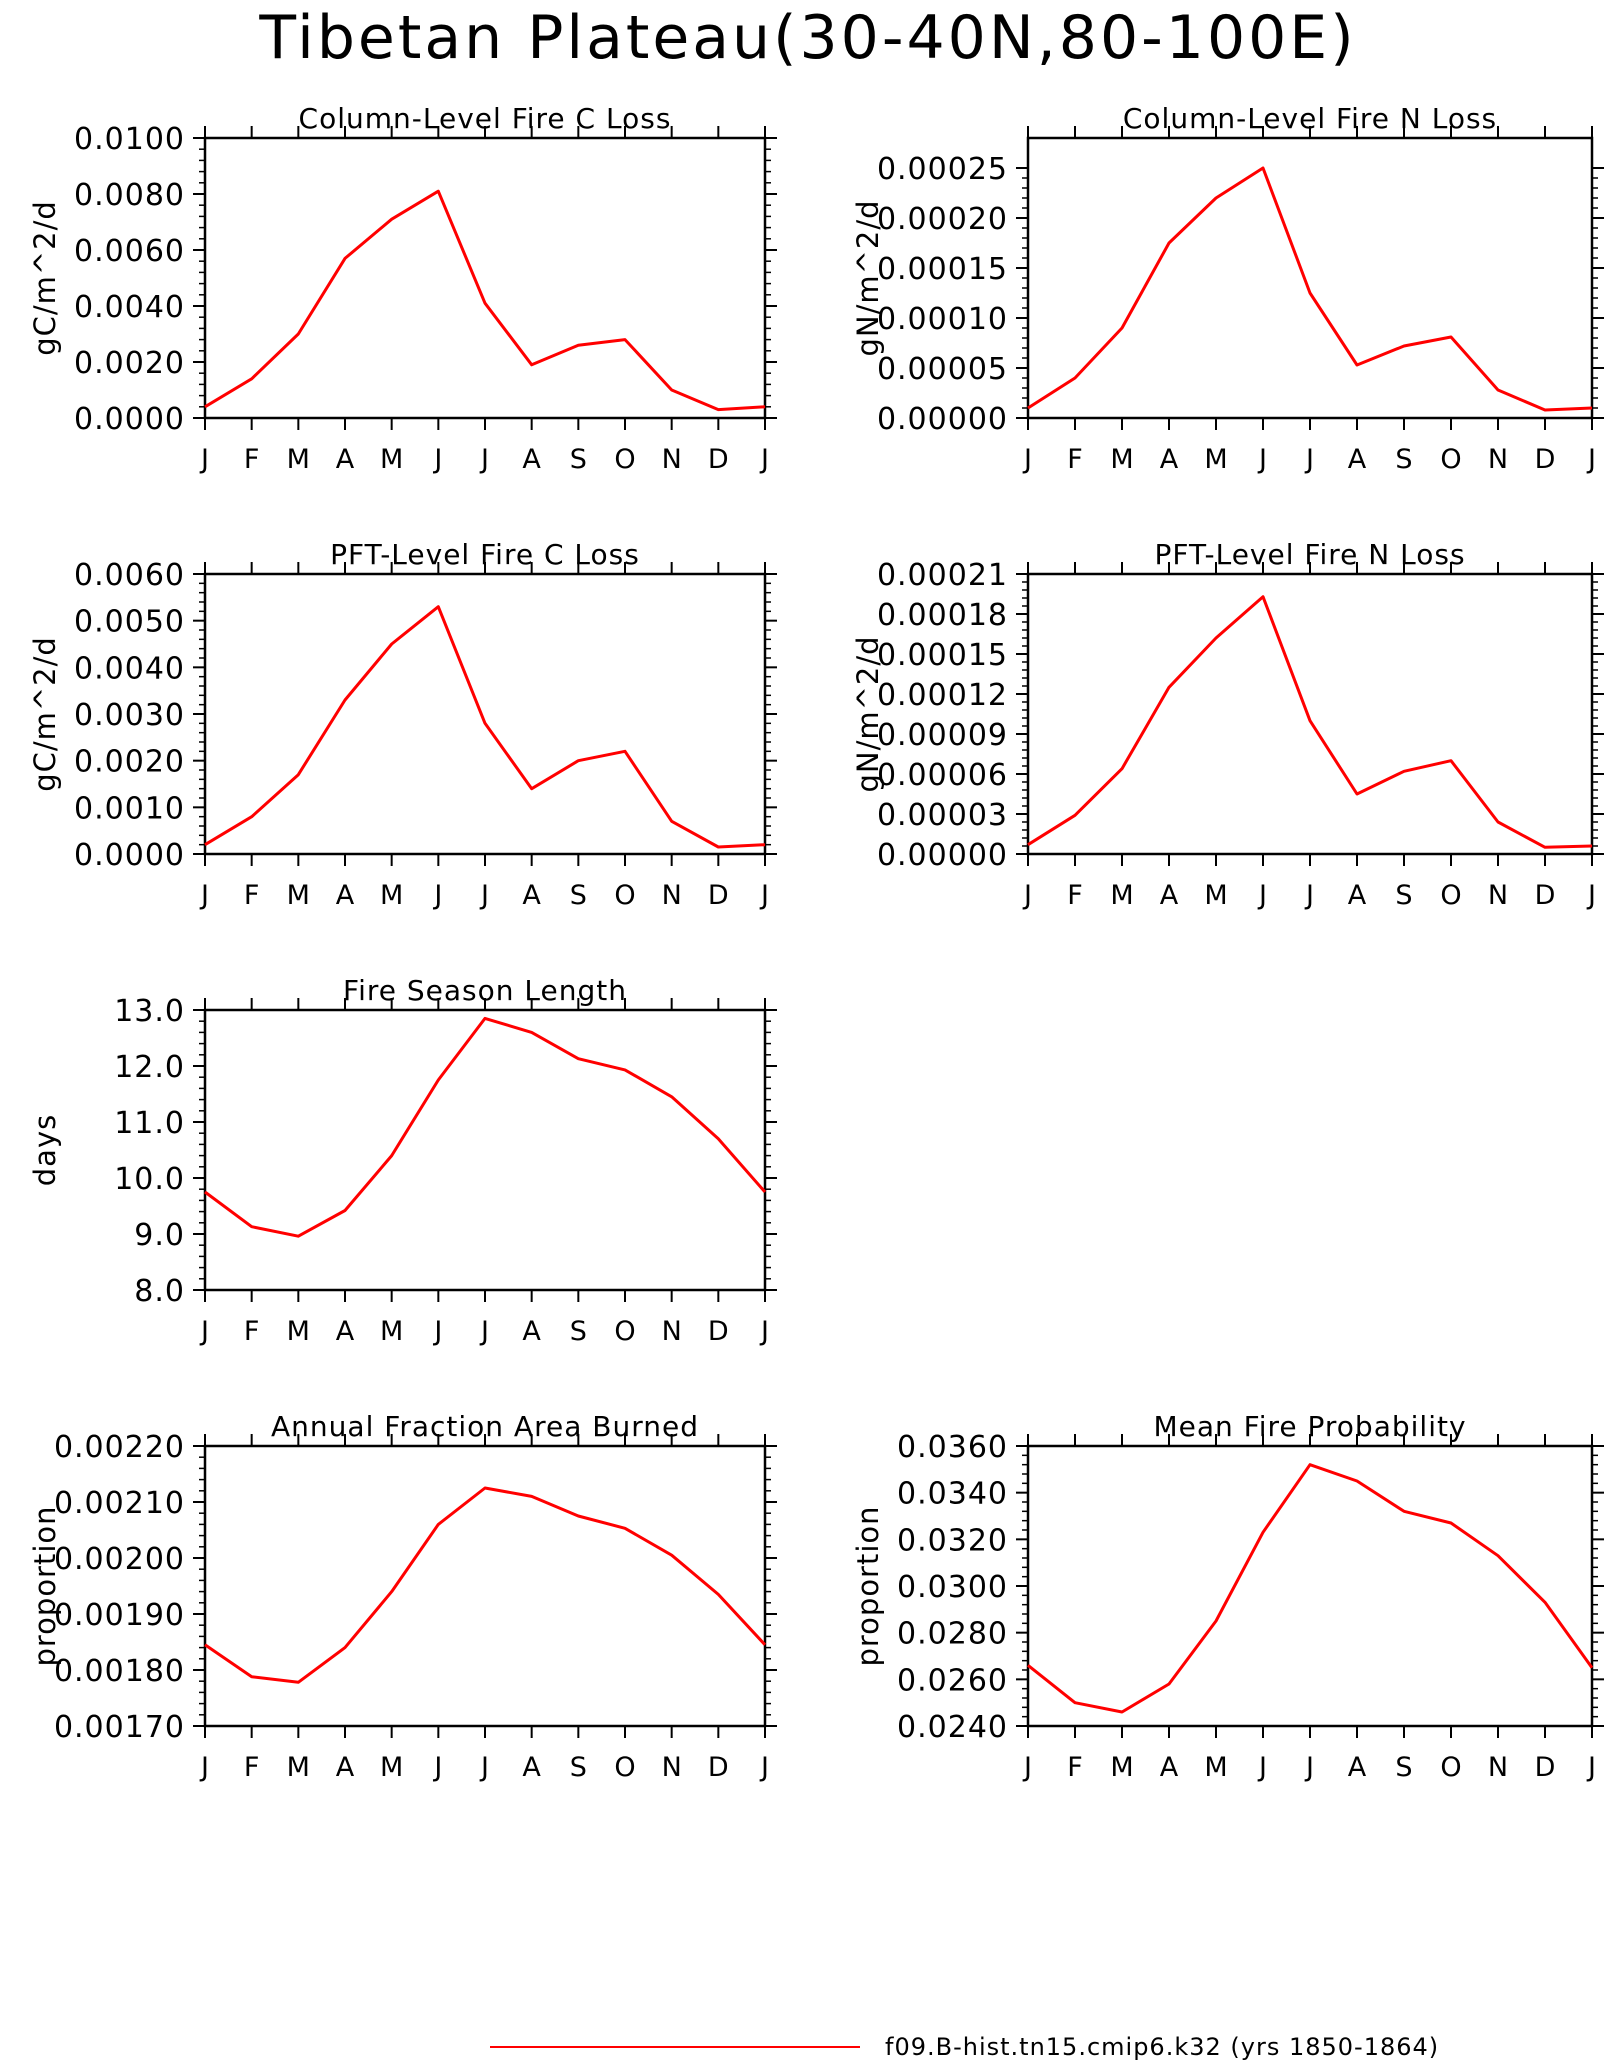 The image size is (1609, 2064). I want to click on y-tick-label: 13.0, so click(149, 1011).